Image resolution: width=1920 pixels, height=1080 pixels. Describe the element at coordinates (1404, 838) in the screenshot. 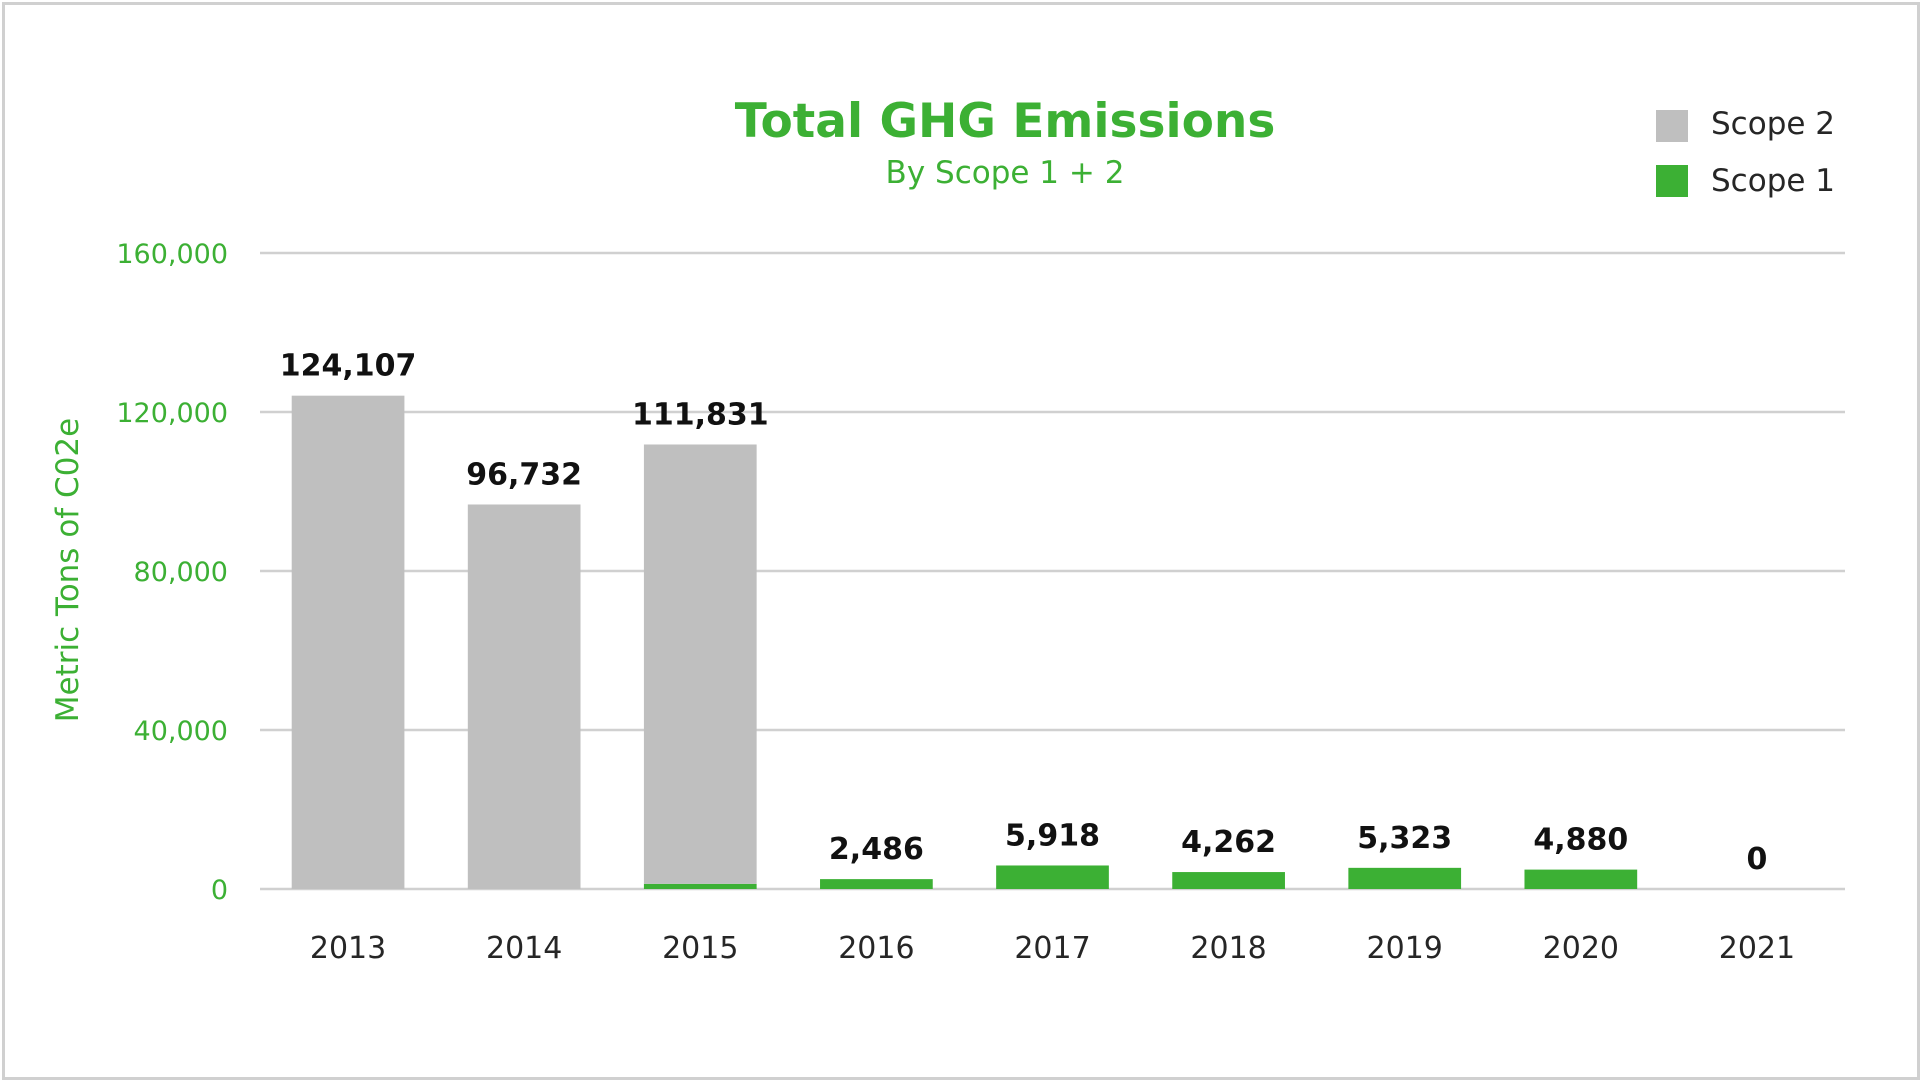

I see `data-label-2019: 5,323` at that location.